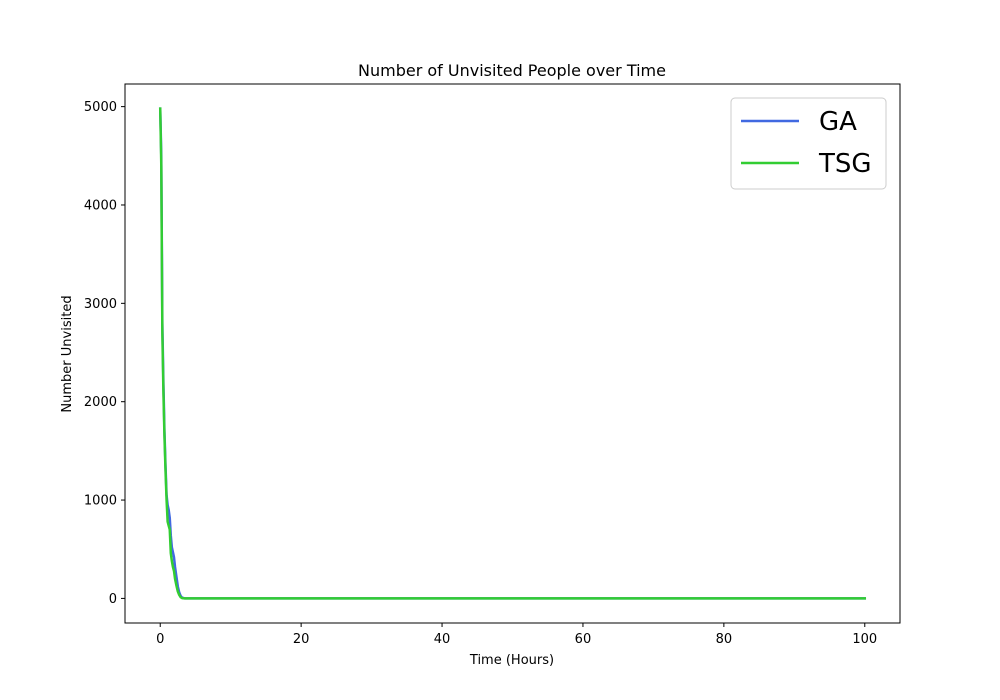  I want to click on x-tick-label: 80, so click(724, 639).